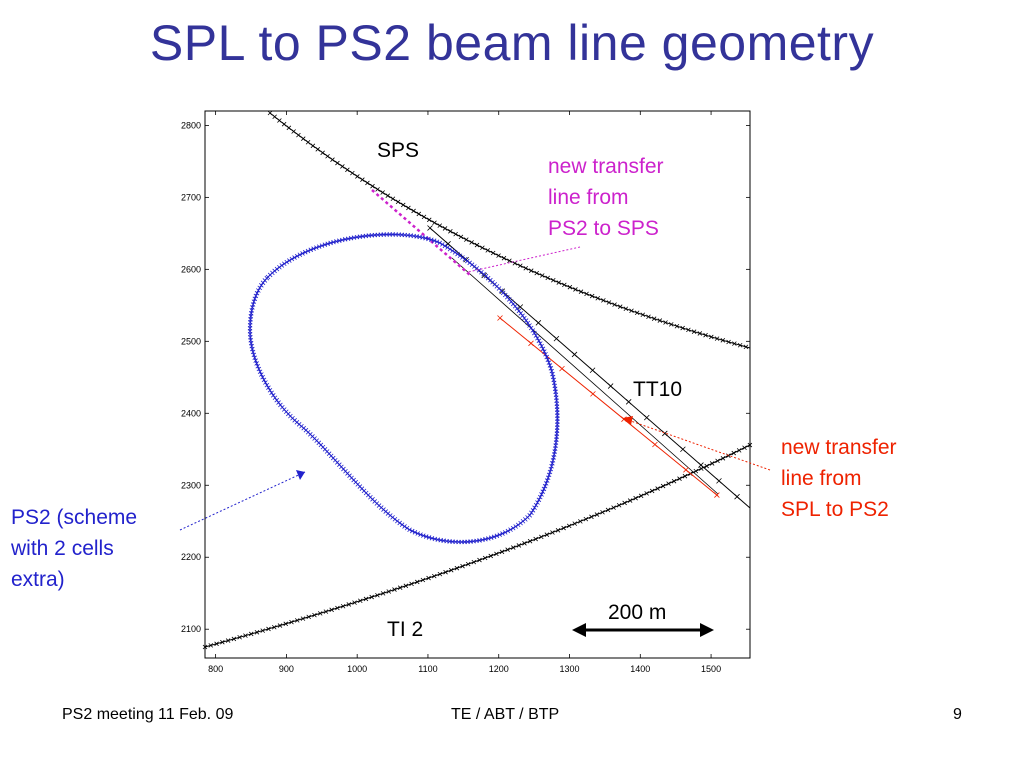  What do you see at coordinates (464, 669) in the screenshot?
I see `x-axis-tick-labels: 800 900 1000 1100 1200 1300 1400 1500` at bounding box center [464, 669].